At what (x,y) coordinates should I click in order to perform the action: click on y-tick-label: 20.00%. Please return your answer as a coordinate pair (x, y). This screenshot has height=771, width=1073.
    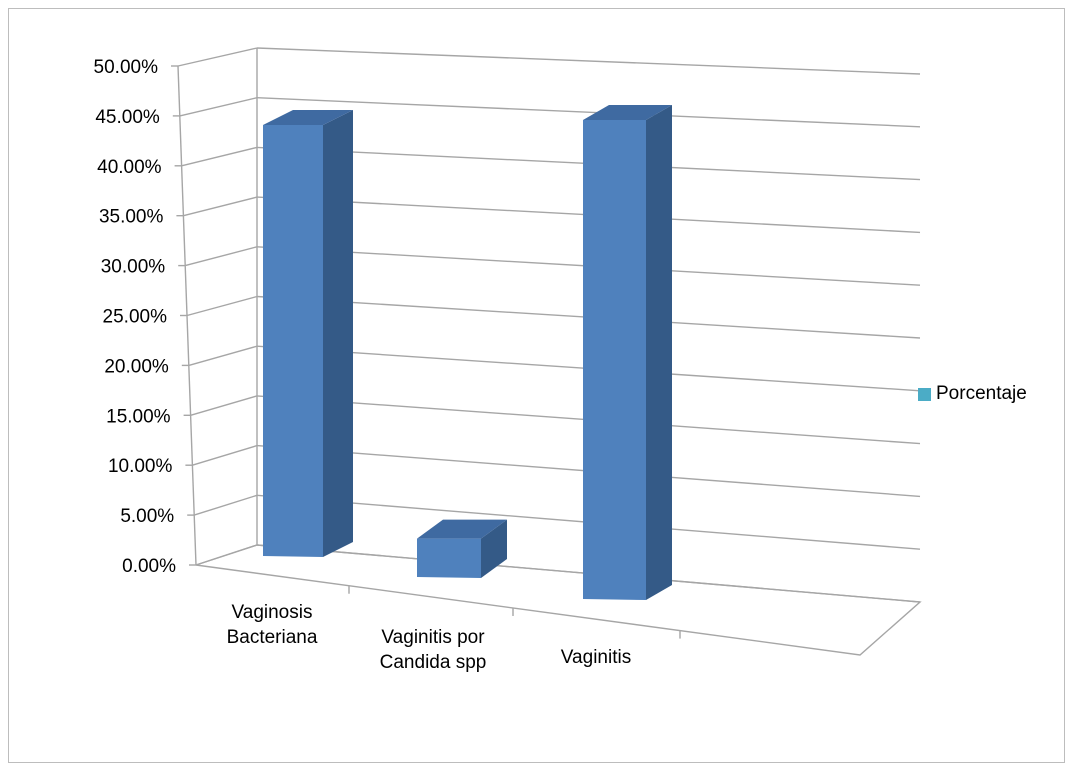
    Looking at the image, I should click on (136, 366).